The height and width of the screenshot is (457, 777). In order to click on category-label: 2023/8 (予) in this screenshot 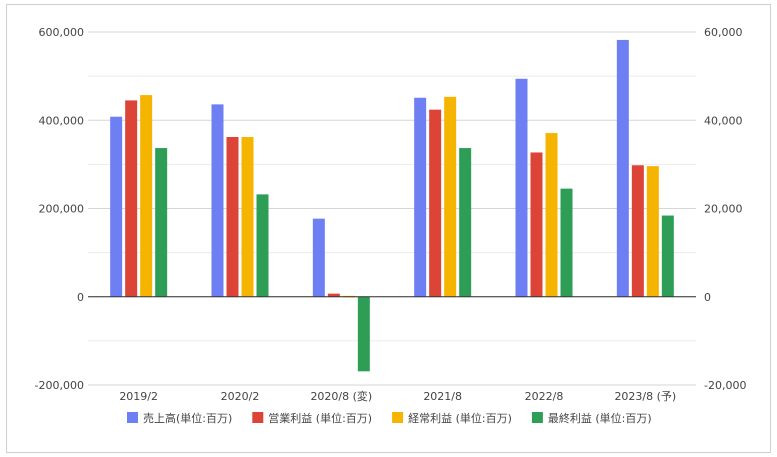, I will do `click(645, 396)`.